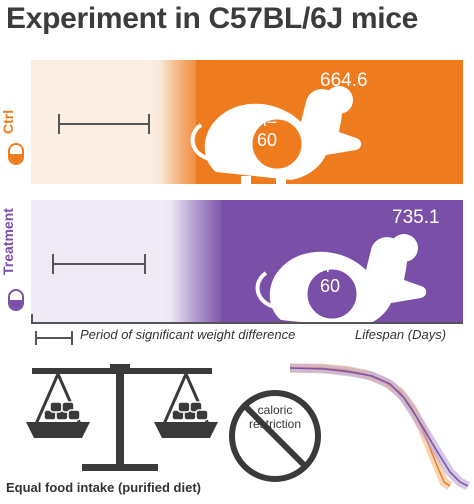 This screenshot has height=504, width=474. What do you see at coordinates (275, 436) in the screenshot?
I see `no-caloric-restriction-icon` at bounding box center [275, 436].